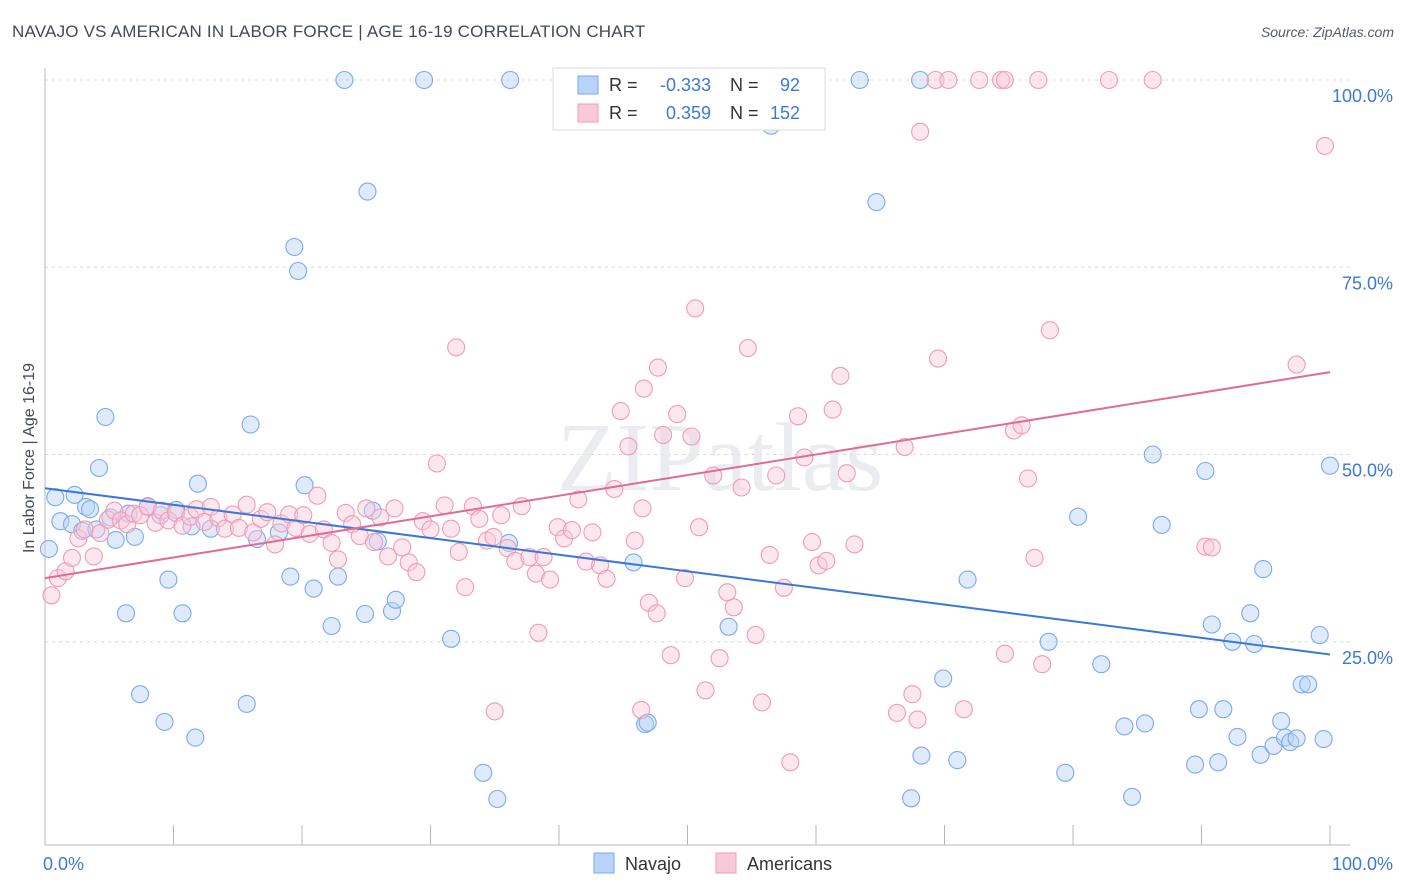 Image resolution: width=1406 pixels, height=892 pixels. What do you see at coordinates (63, 864) in the screenshot?
I see `x-tick-label-0: 0.0%` at bounding box center [63, 864].